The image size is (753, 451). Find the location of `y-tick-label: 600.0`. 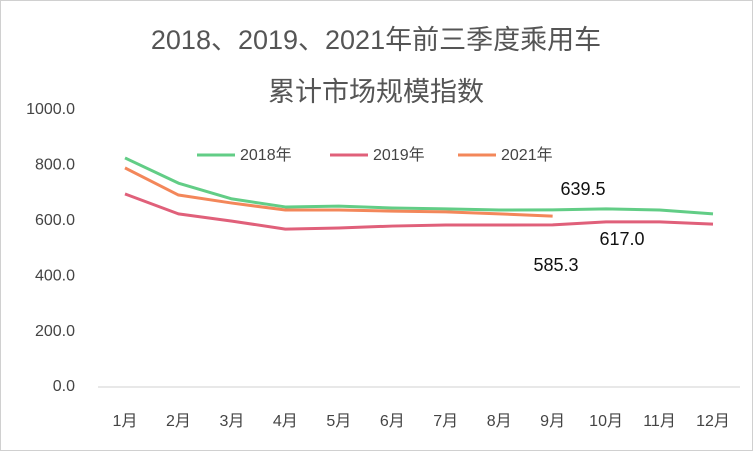

y-tick-label: 600.0 is located at coordinates (55, 220).